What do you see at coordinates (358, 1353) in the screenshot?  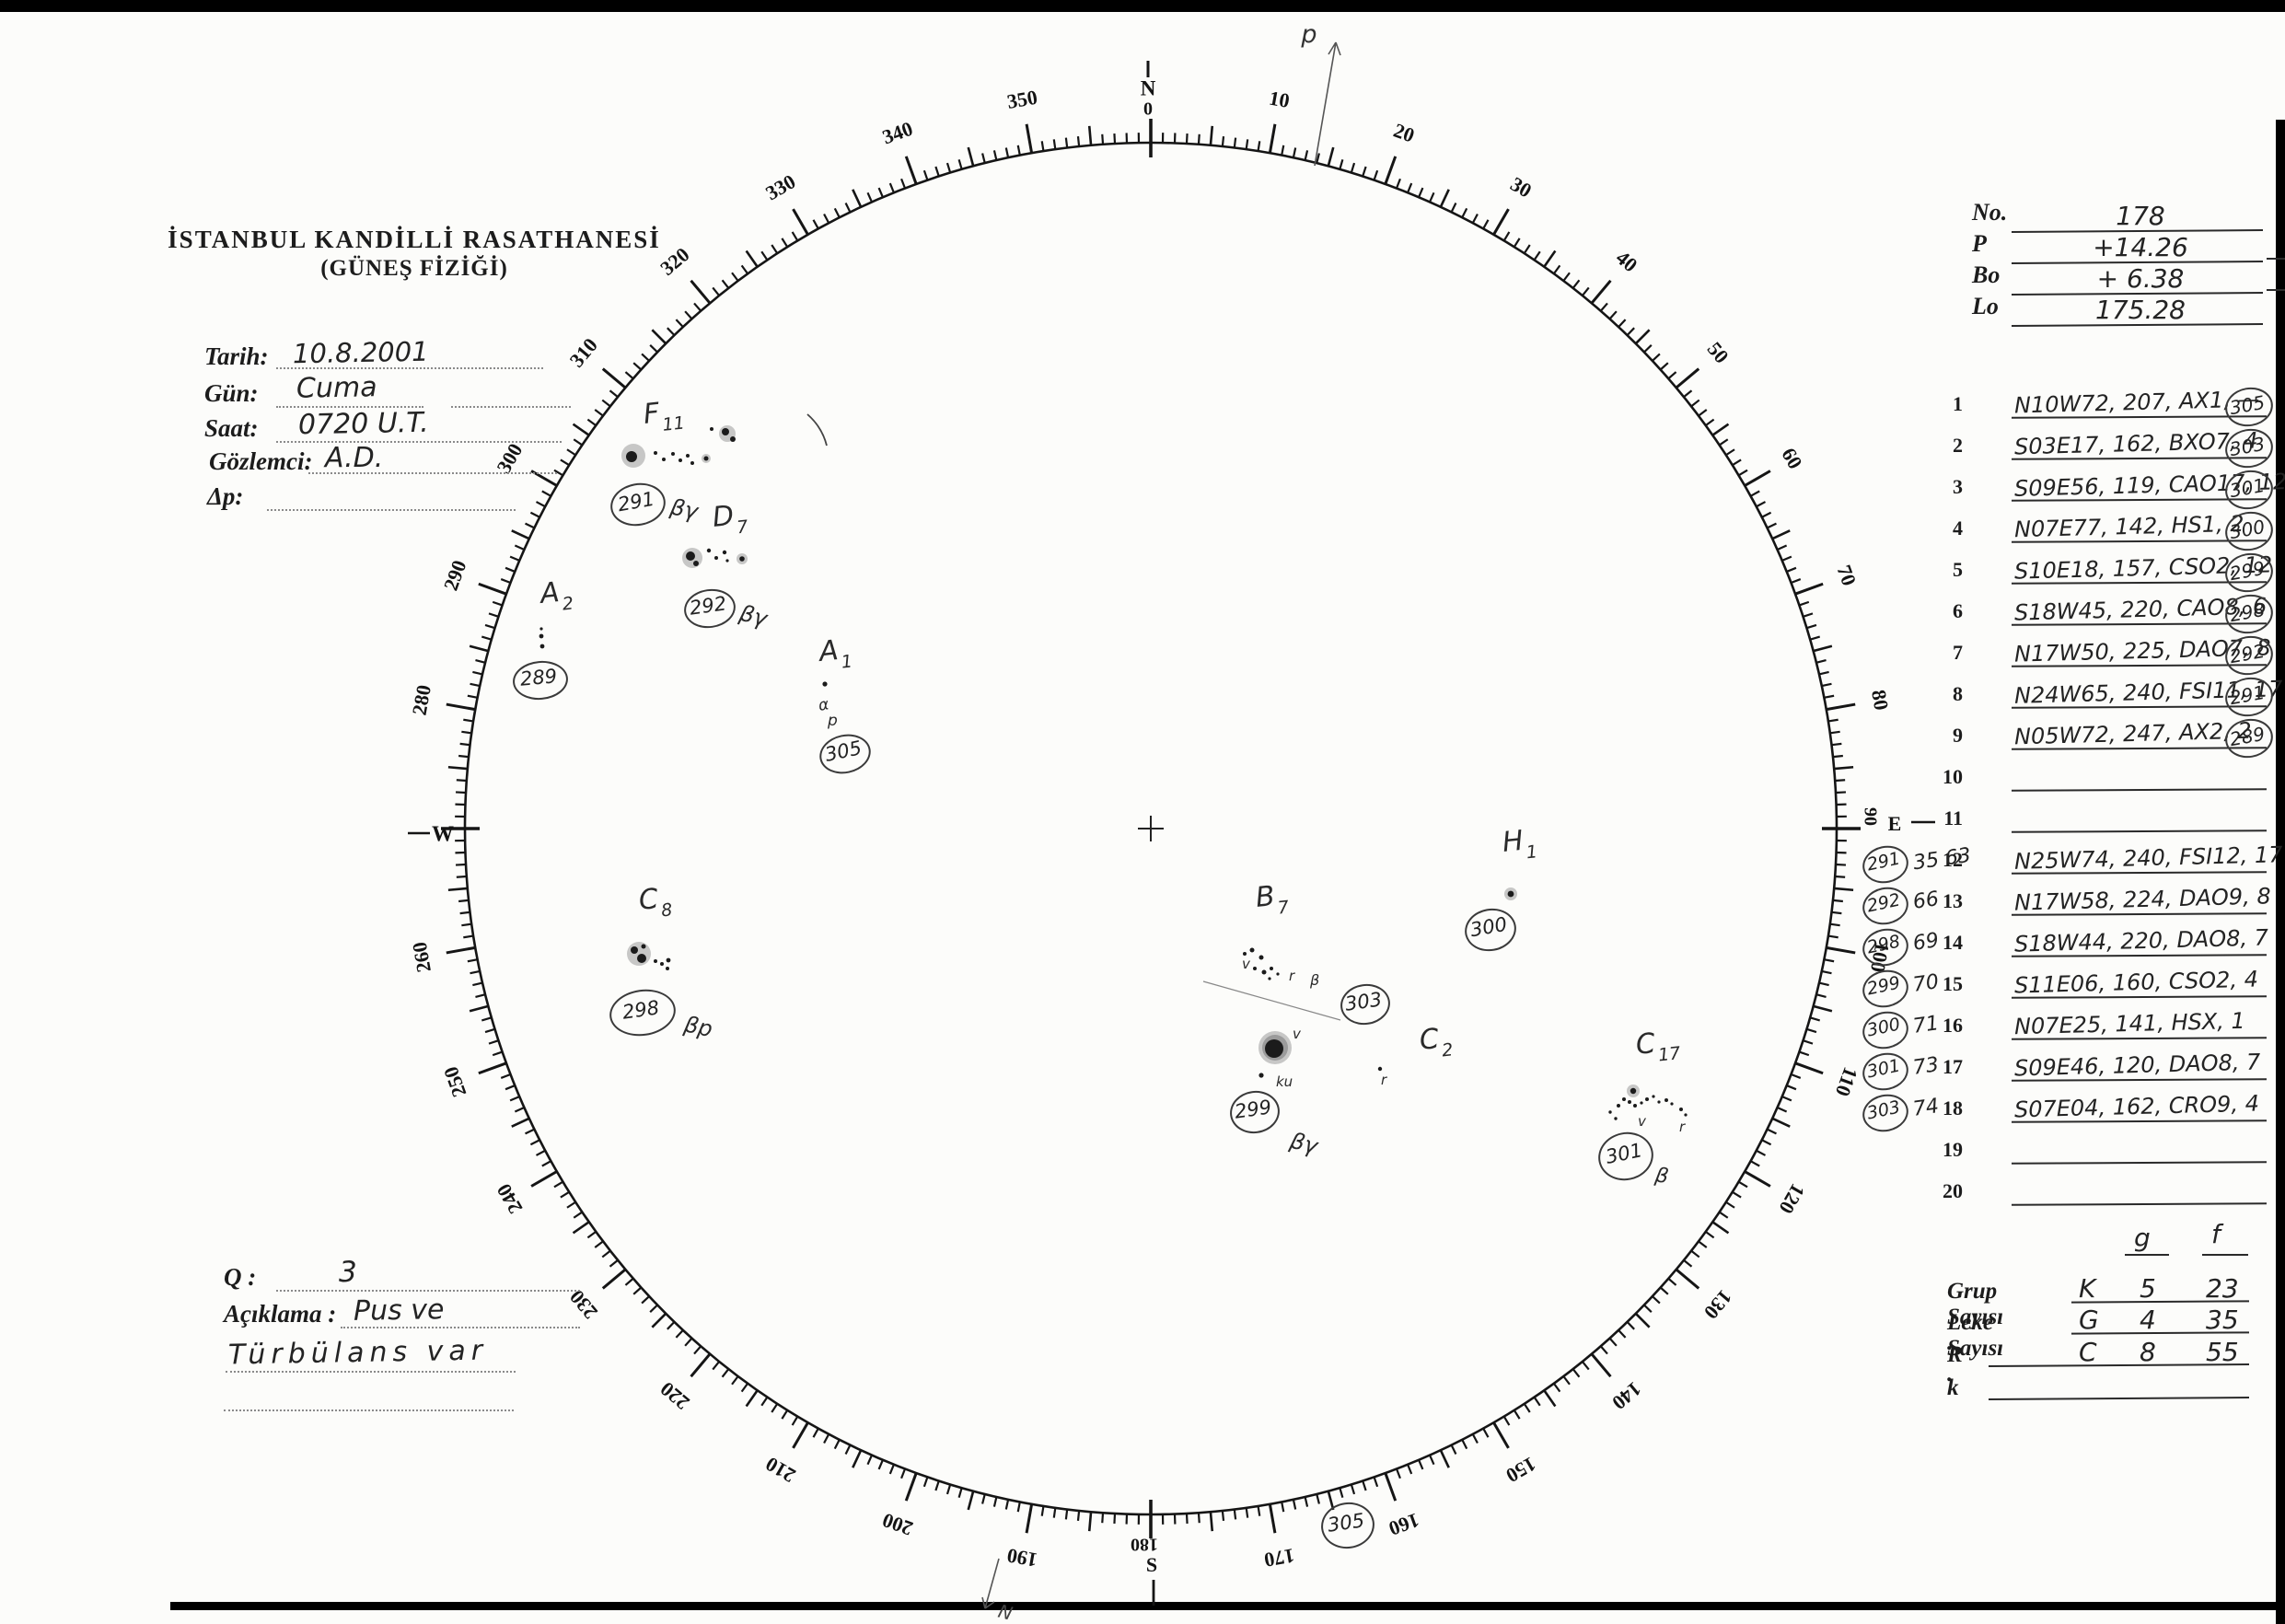 I see `aciklama-line2: Türbülans var` at bounding box center [358, 1353].